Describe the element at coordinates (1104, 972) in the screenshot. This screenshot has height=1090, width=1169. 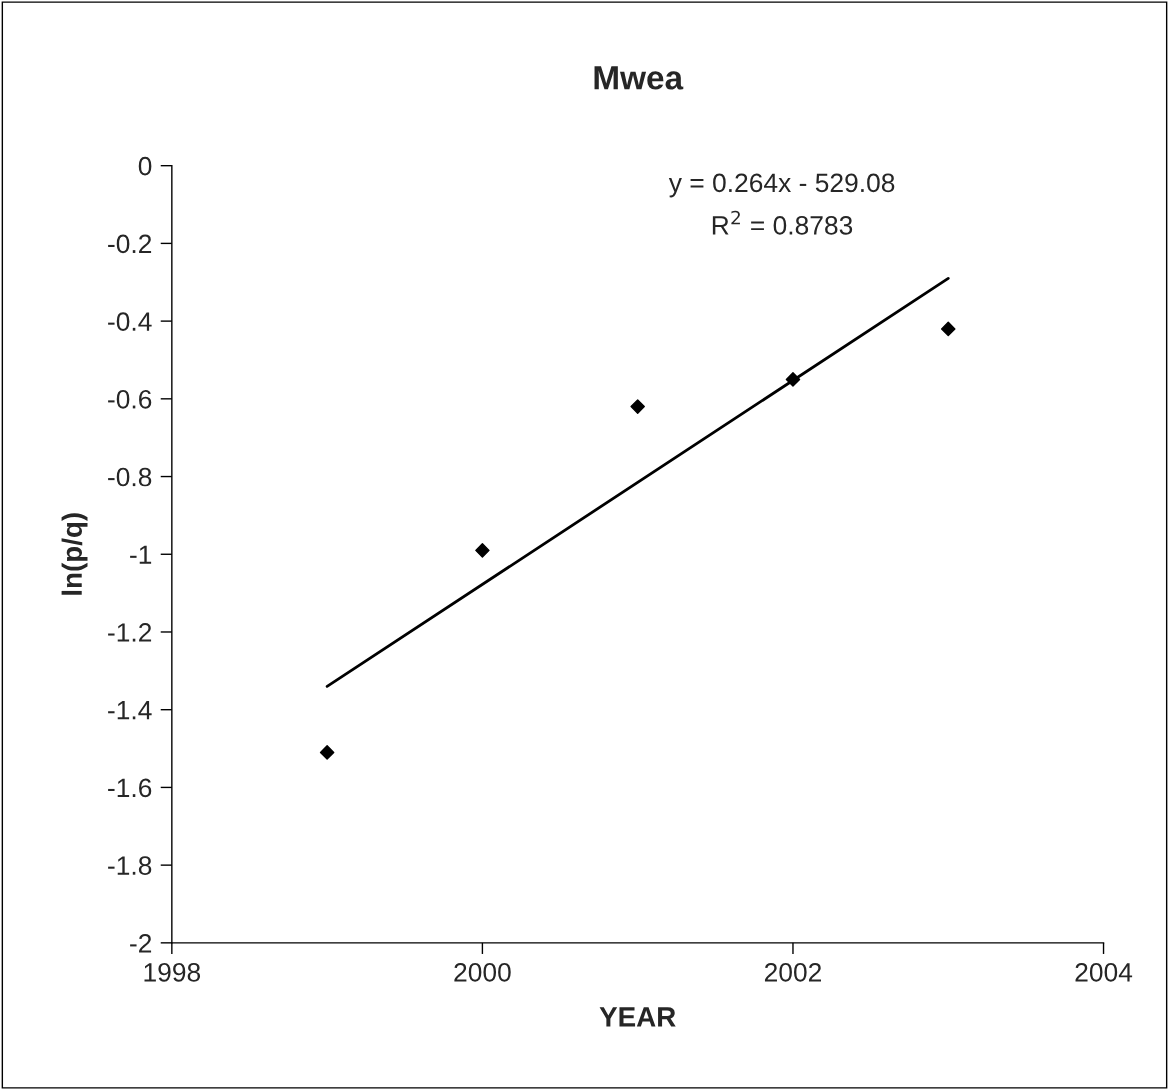
I see `x-tick-label: 2004` at that location.